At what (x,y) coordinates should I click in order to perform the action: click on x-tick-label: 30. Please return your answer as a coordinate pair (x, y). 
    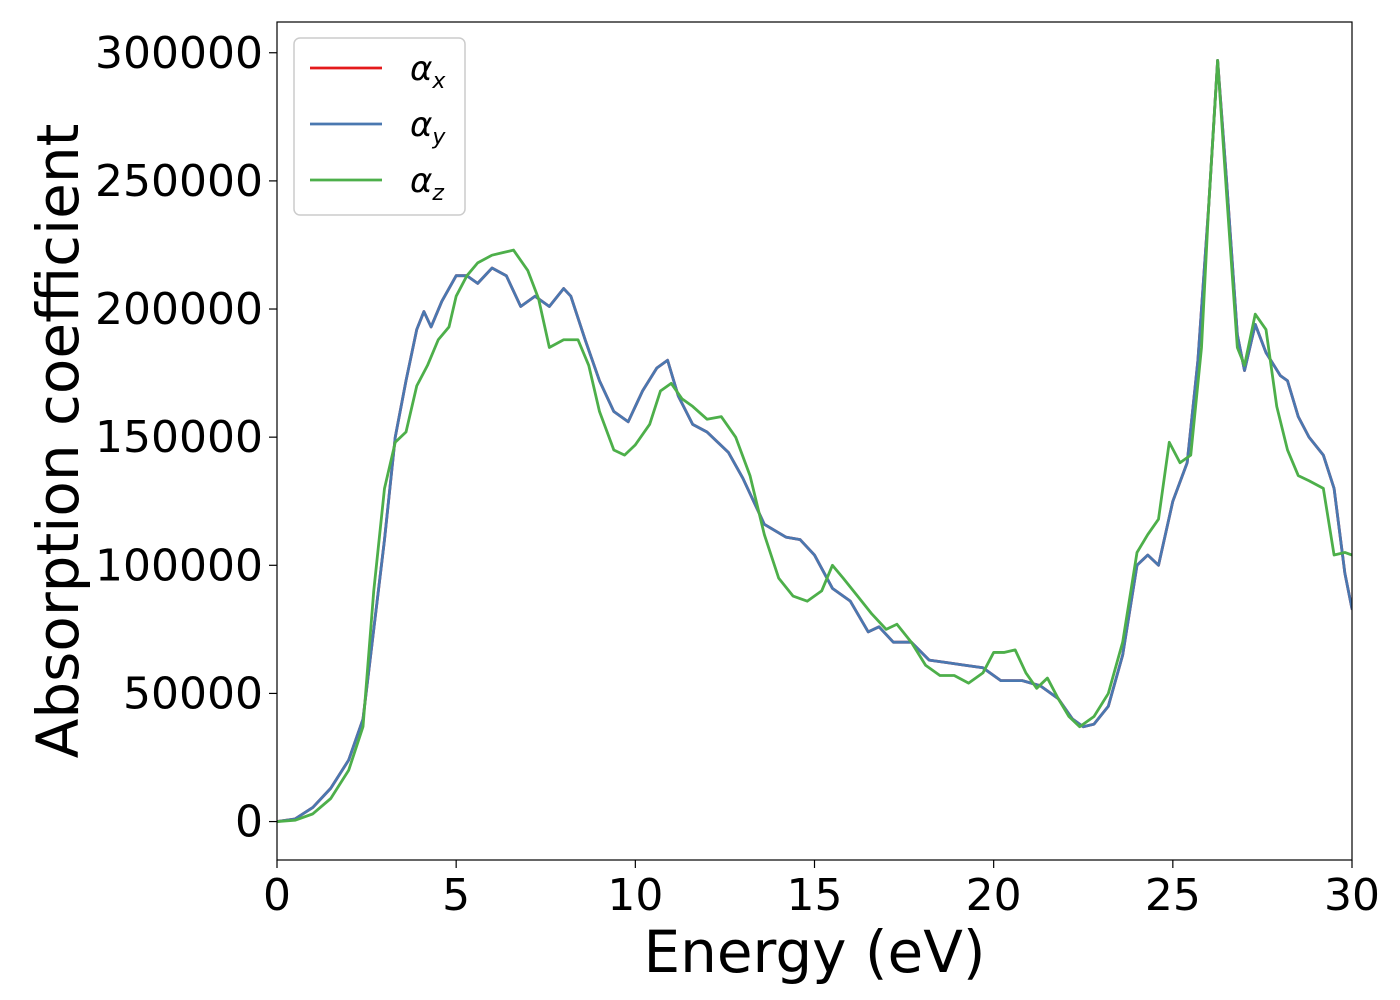
    Looking at the image, I should click on (1352, 895).